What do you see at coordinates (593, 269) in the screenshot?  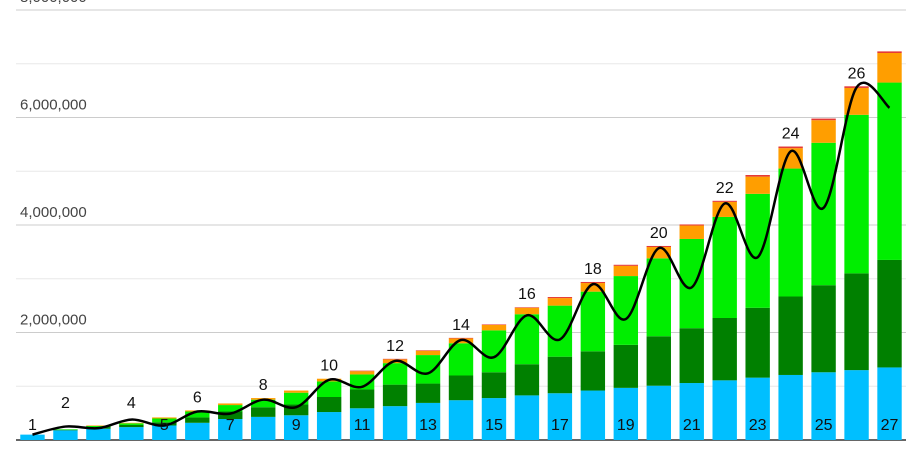 I see `bar-label-18: 18` at bounding box center [593, 269].